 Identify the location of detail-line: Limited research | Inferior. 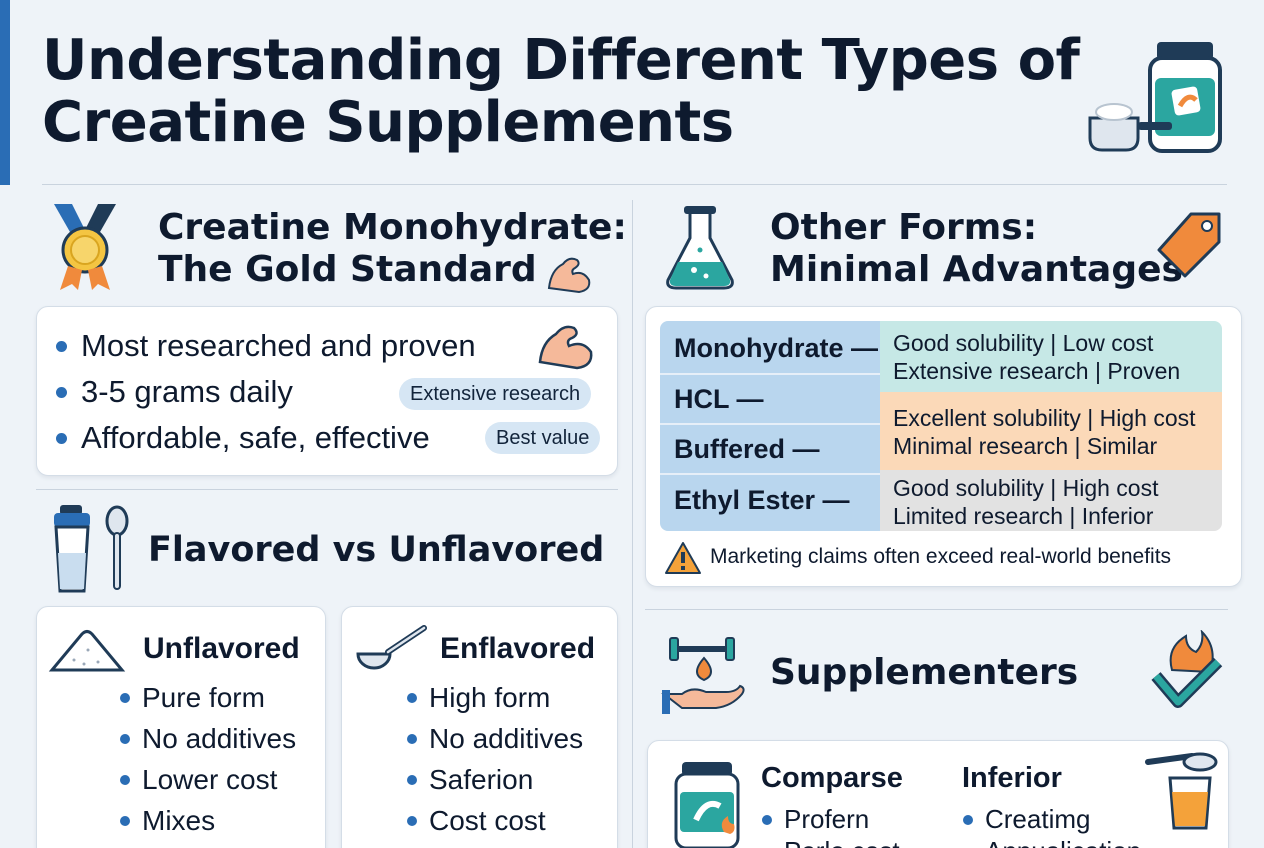
(1023, 516).